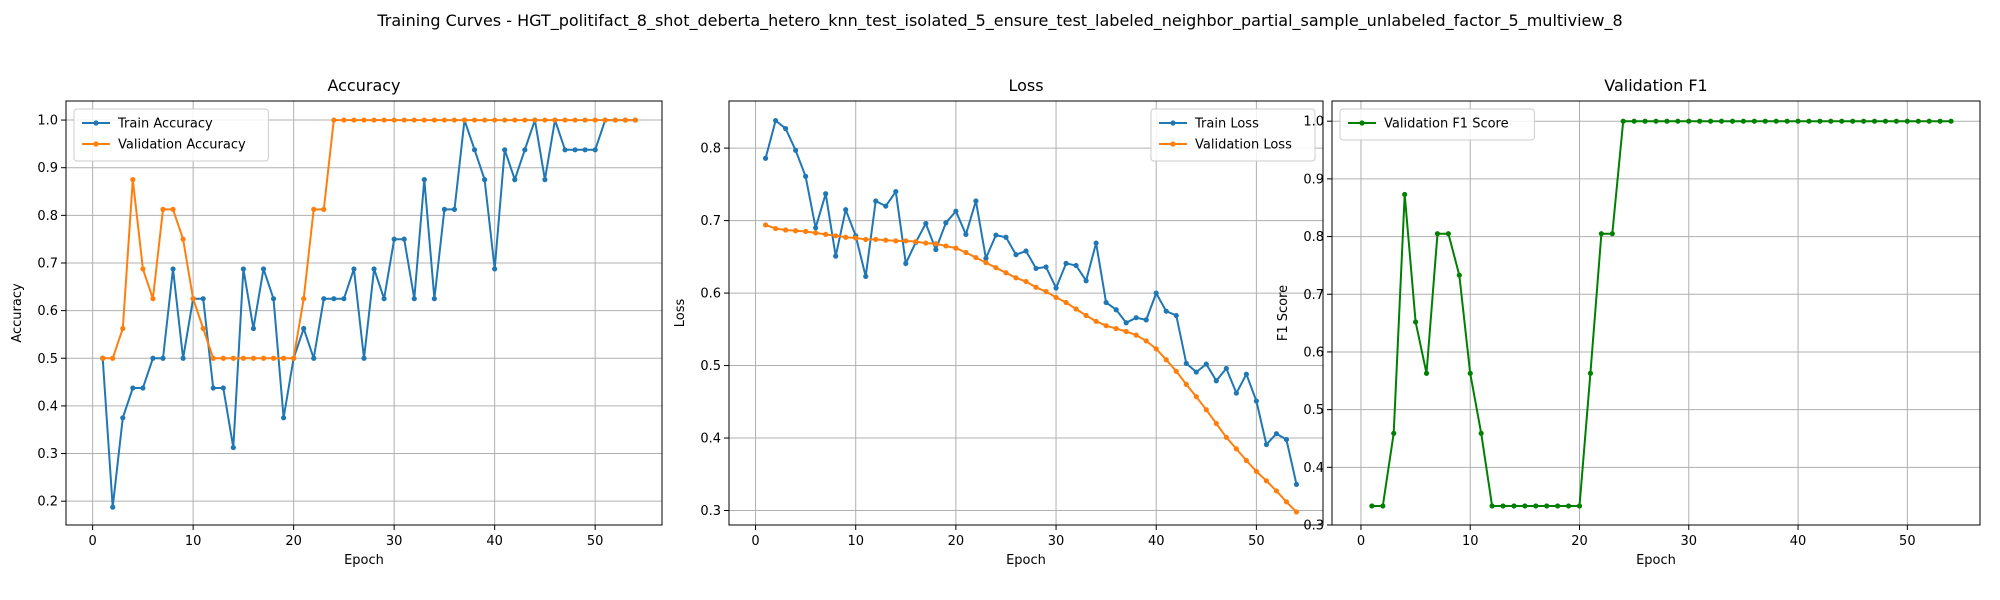  Describe the element at coordinates (1226, 124) in the screenshot. I see `legend-label: Train Loss` at that location.